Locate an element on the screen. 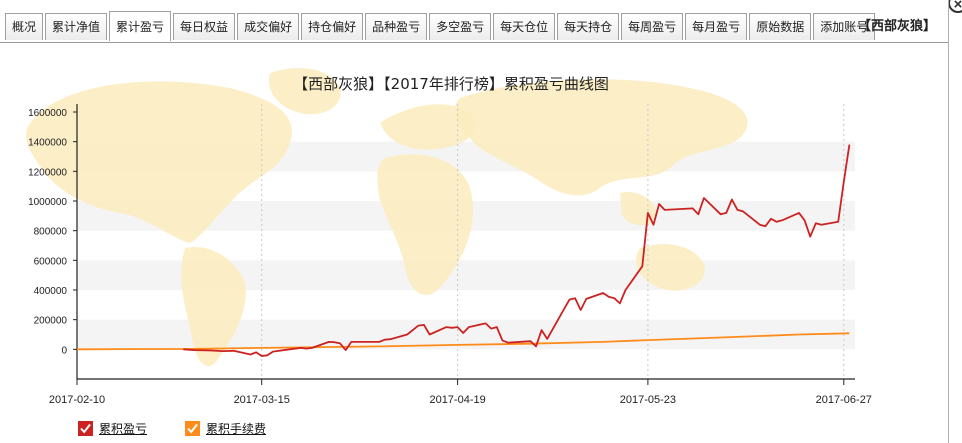 The height and width of the screenshot is (443, 962). close-icon: × is located at coordinates (955, 6).